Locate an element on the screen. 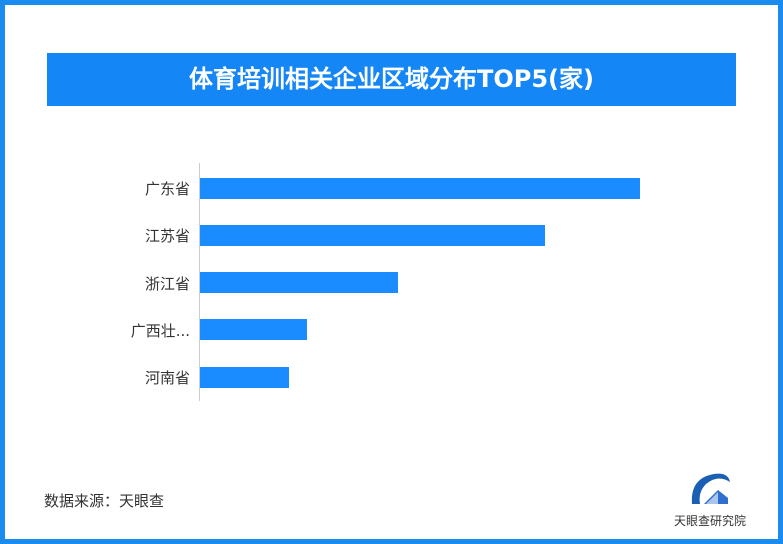  source-note: 数据来源：天眼查 is located at coordinates (104, 501).